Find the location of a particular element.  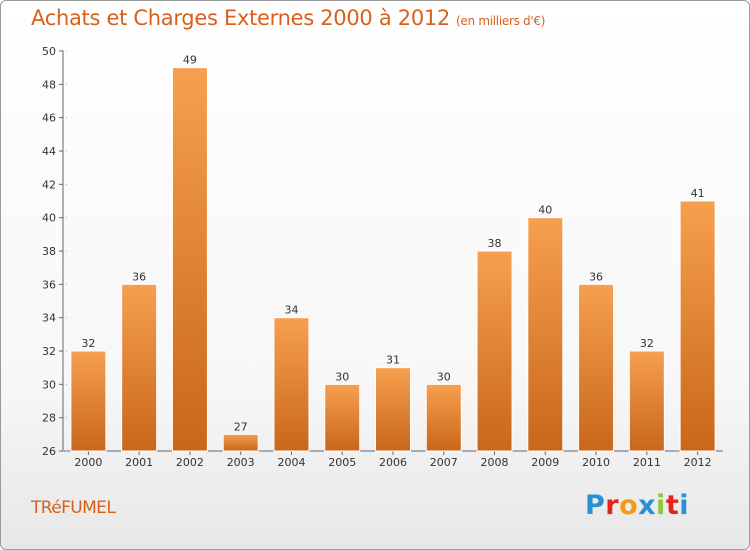

x-tick-label: 2008 is located at coordinates (495, 462).